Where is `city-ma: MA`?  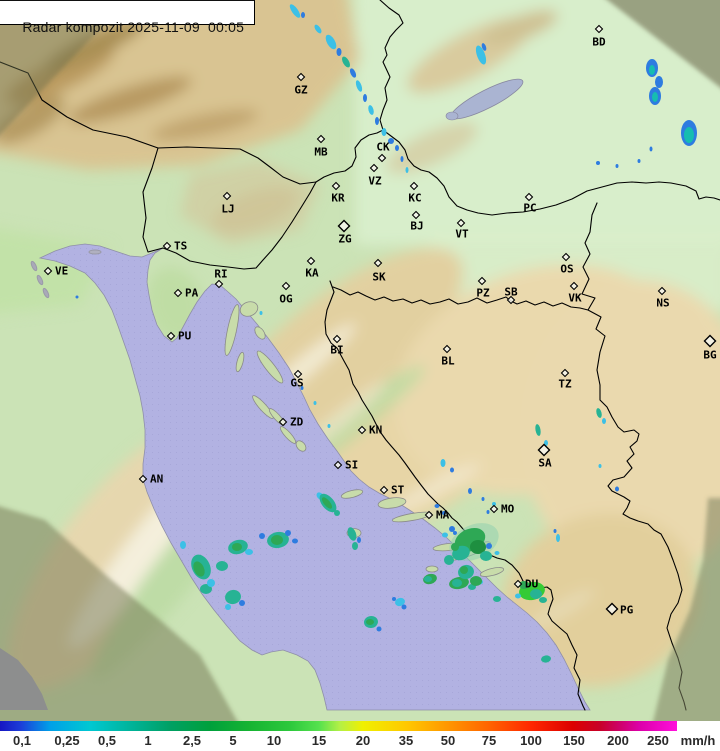 city-ma: MA is located at coordinates (437, 515).